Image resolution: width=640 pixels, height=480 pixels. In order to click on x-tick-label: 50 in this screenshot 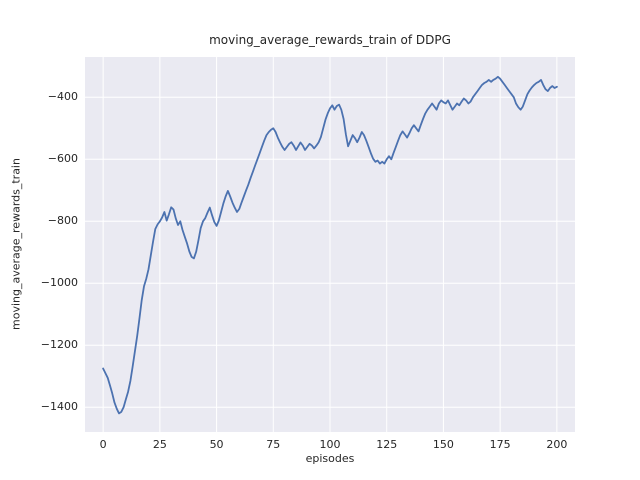, I will do `click(216, 444)`.